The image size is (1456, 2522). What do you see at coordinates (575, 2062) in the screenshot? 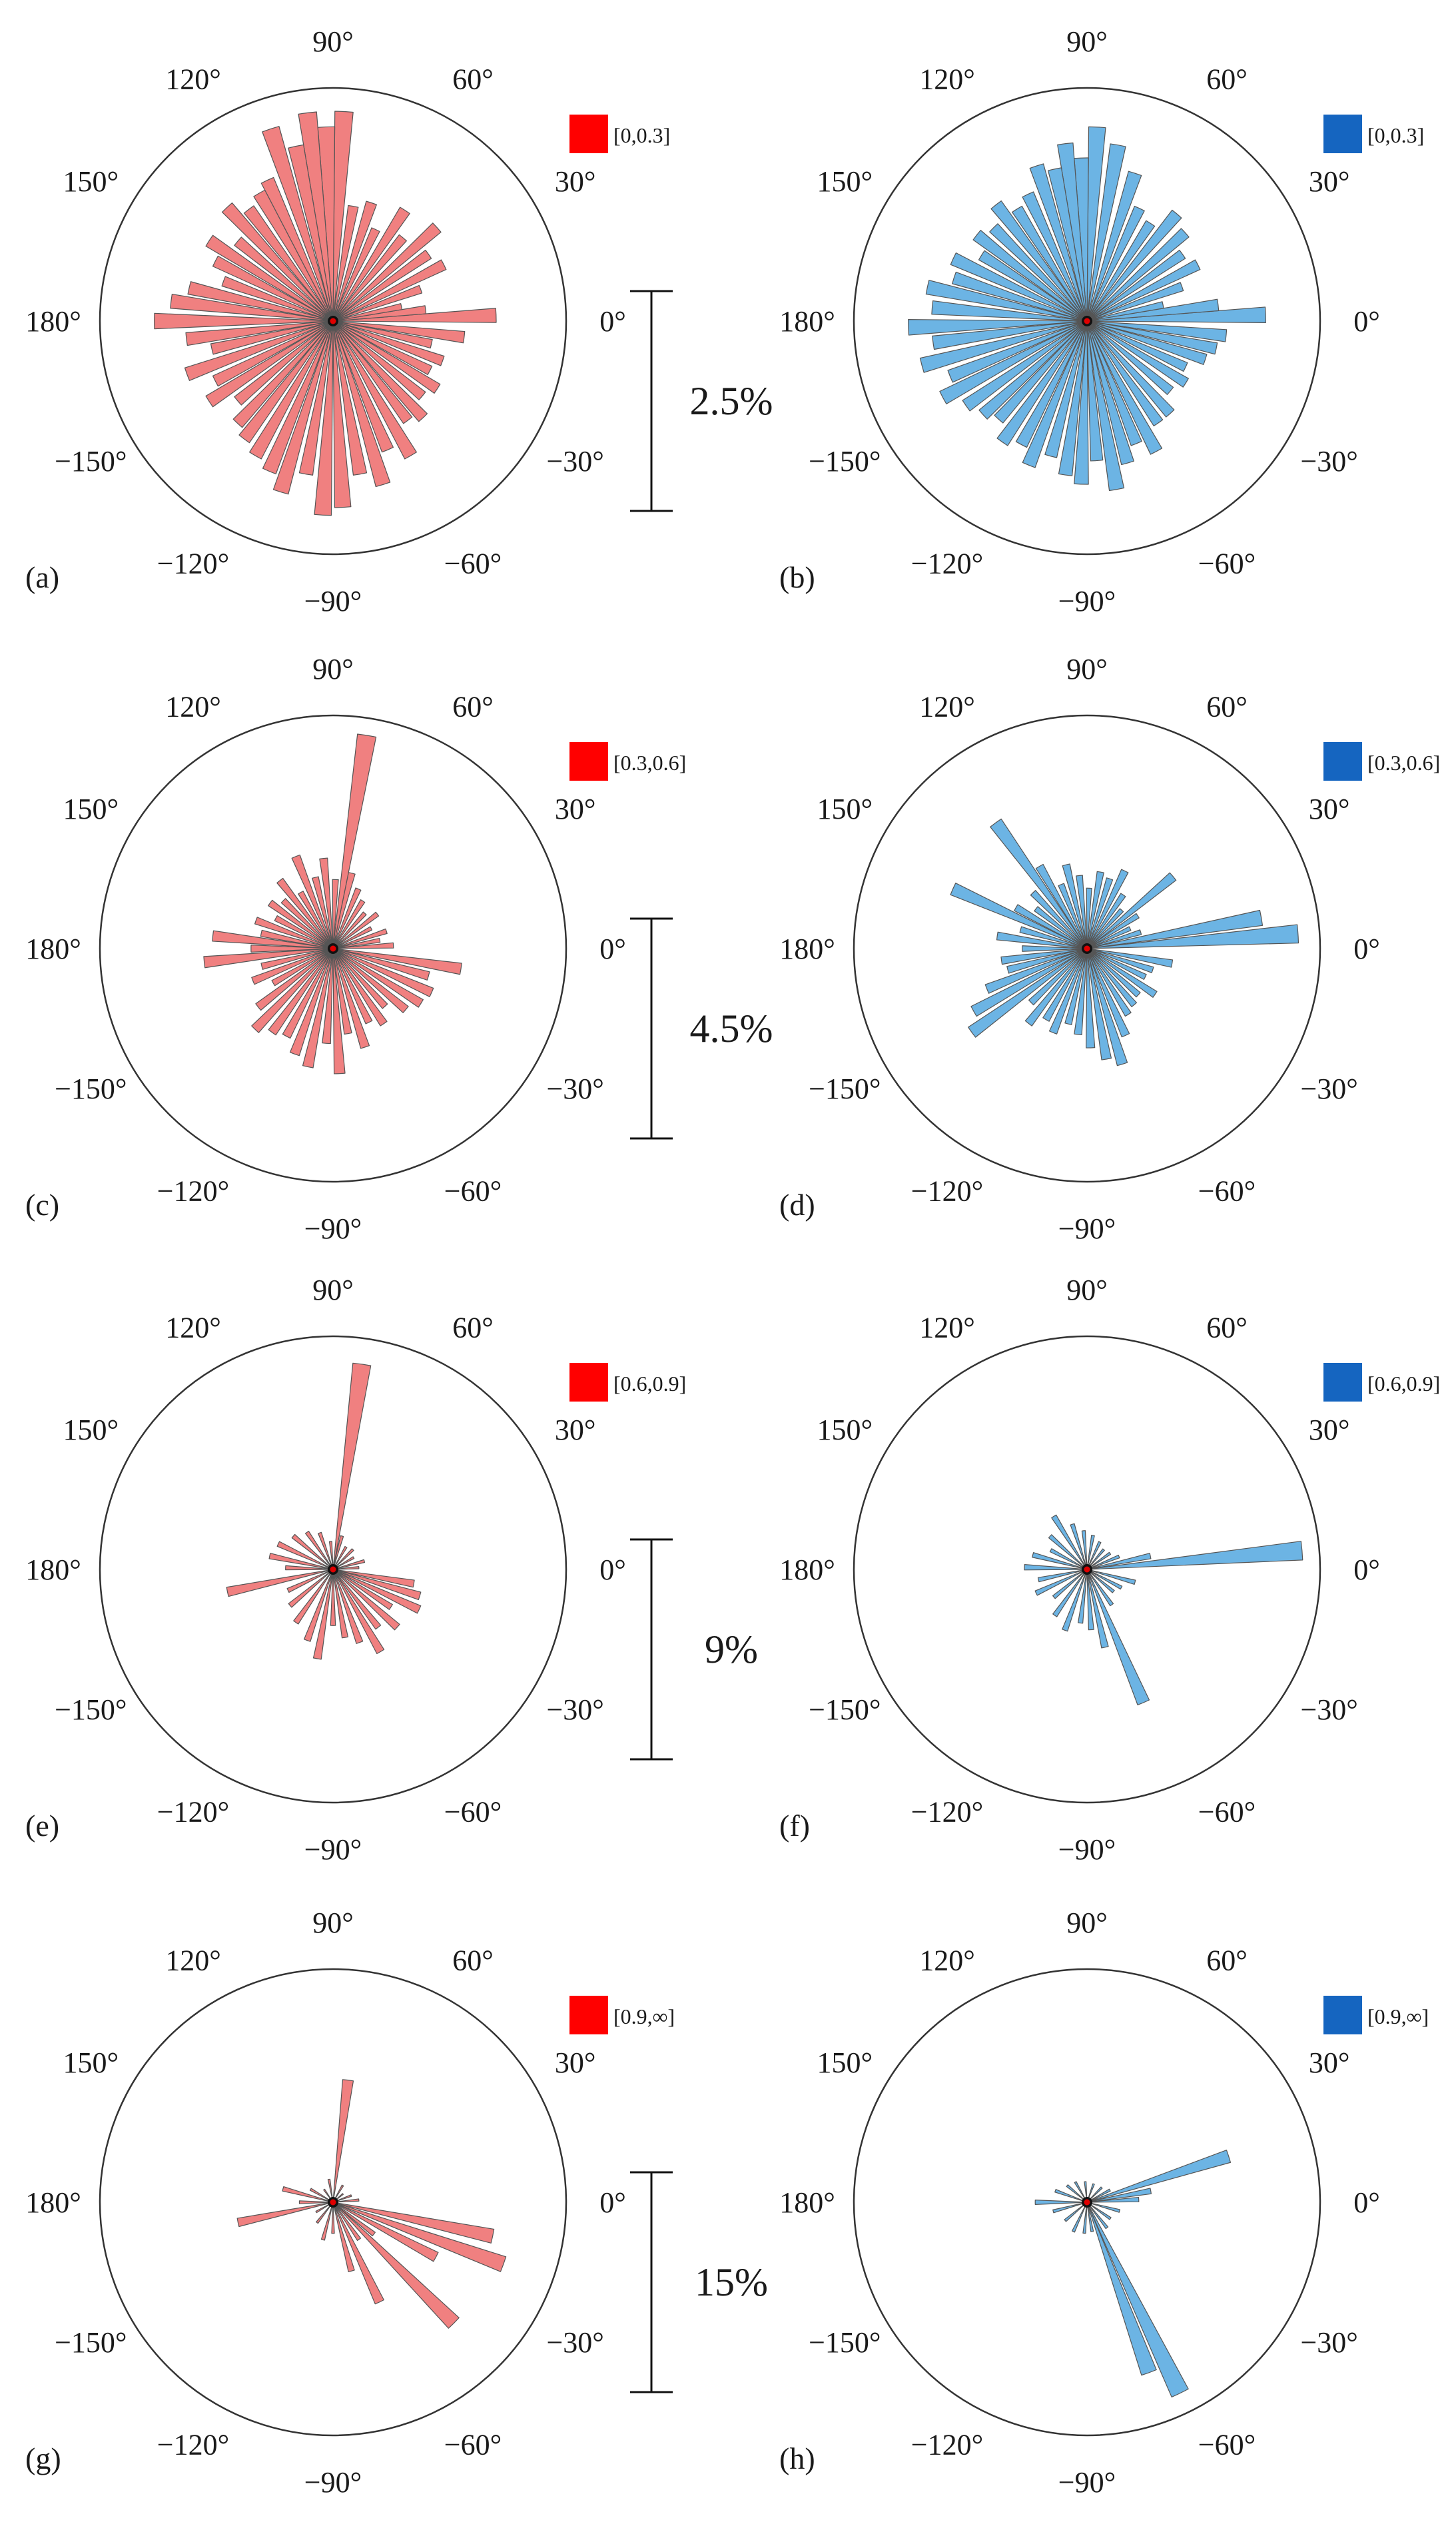
I see `angle-tick-label: 30°` at bounding box center [575, 2062].